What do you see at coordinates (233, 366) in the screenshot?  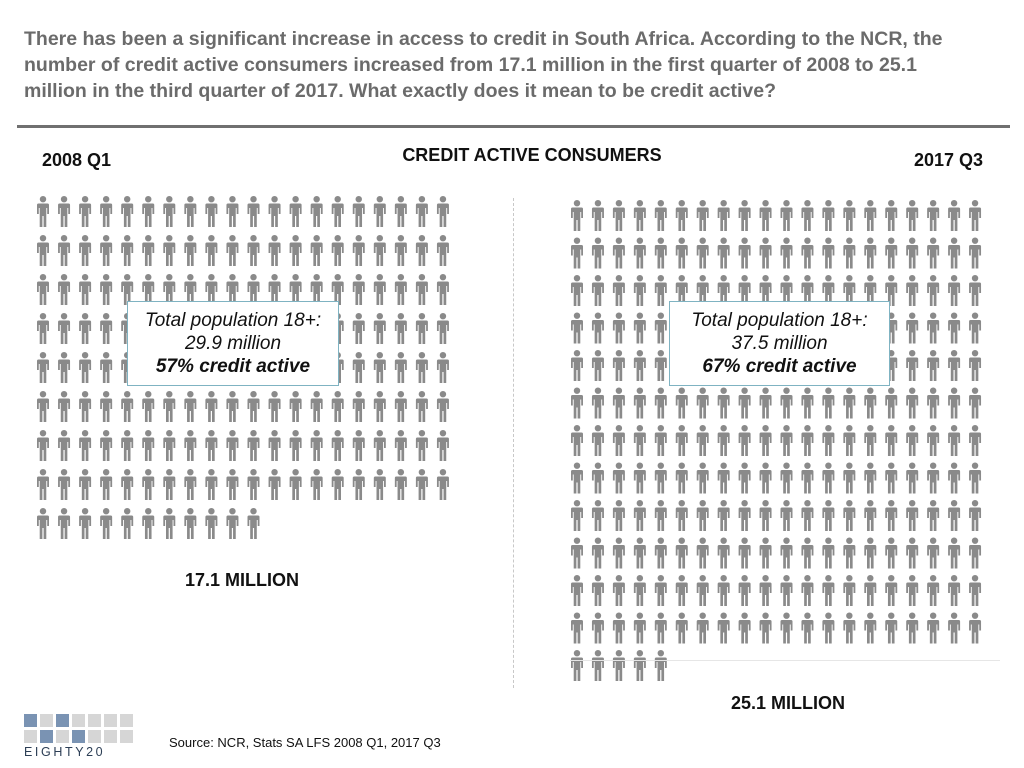 I see `callout-2008-share: 57% credit active` at bounding box center [233, 366].